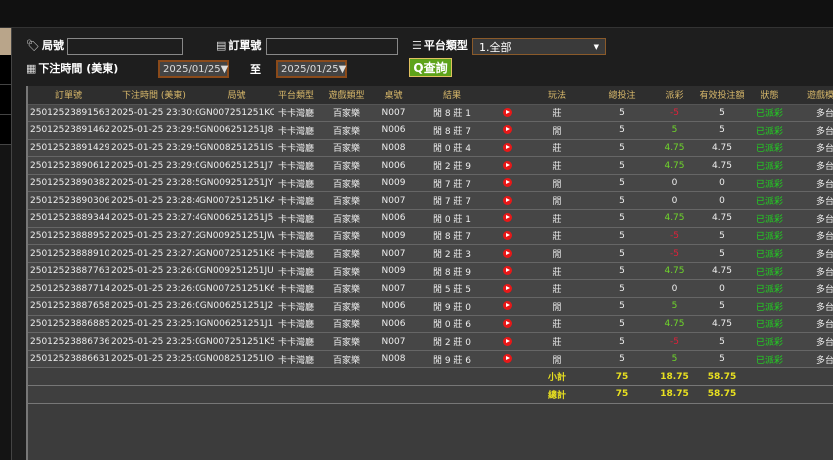  I want to click on total-payout: 18.75, so click(674, 394).